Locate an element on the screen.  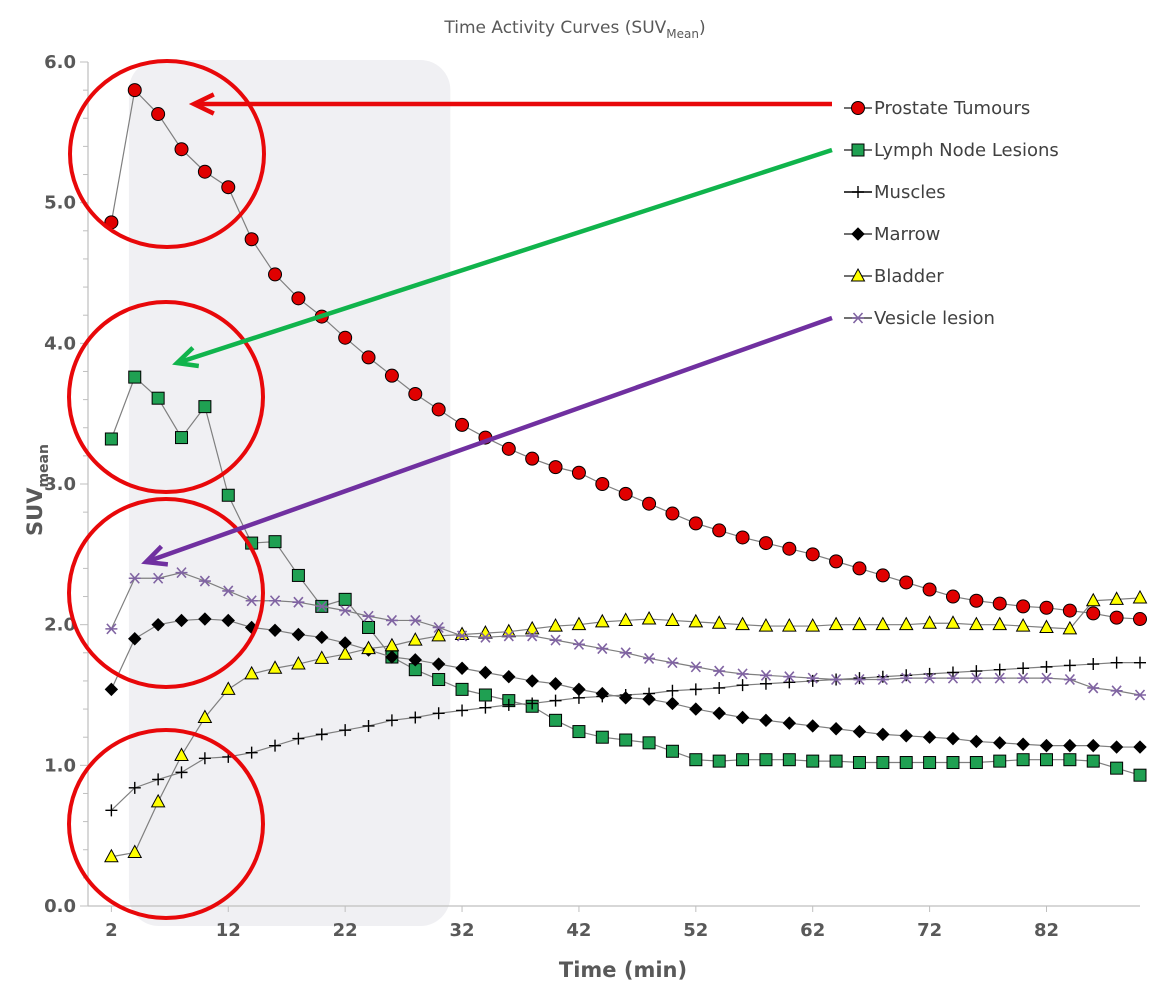
legend-marker-marrow is located at coordinates (858, 234).